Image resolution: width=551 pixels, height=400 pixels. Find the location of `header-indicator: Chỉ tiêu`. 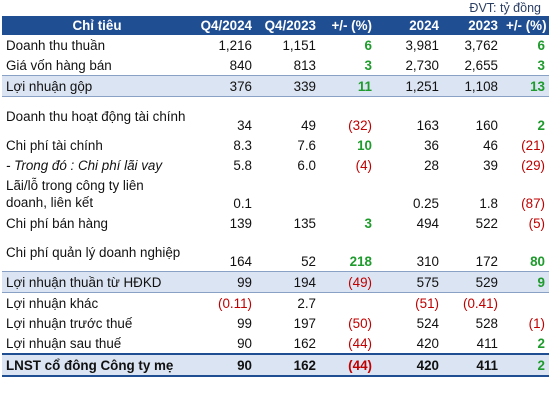

header-indicator: Chỉ tiêu is located at coordinates (97, 25).